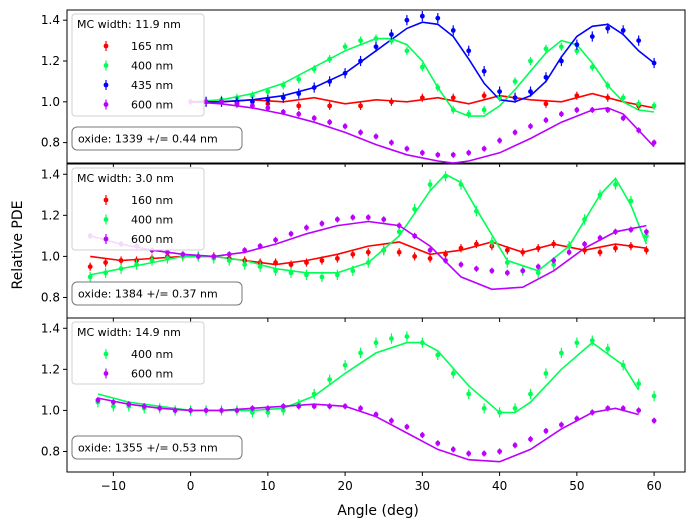 This screenshot has height=529, width=695. Describe the element at coordinates (152, 354) in the screenshot. I see `legend-entry: 400 nm` at that location.